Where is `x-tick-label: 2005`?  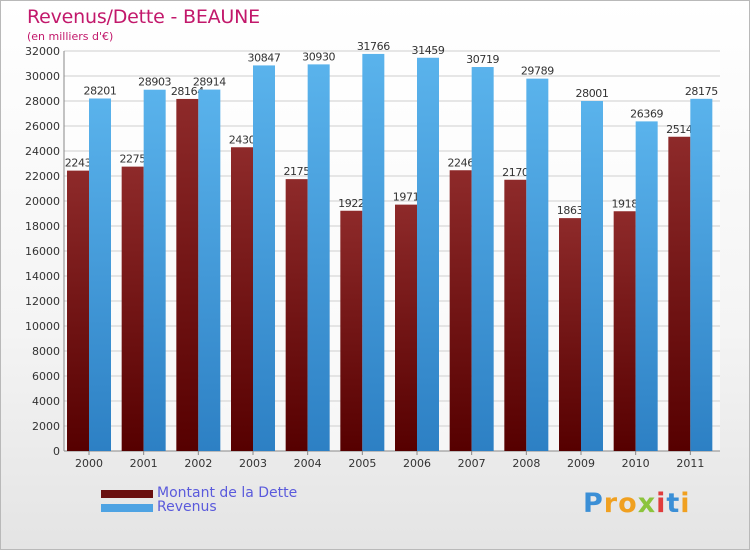 x-tick-label: 2005 is located at coordinates (362, 463).